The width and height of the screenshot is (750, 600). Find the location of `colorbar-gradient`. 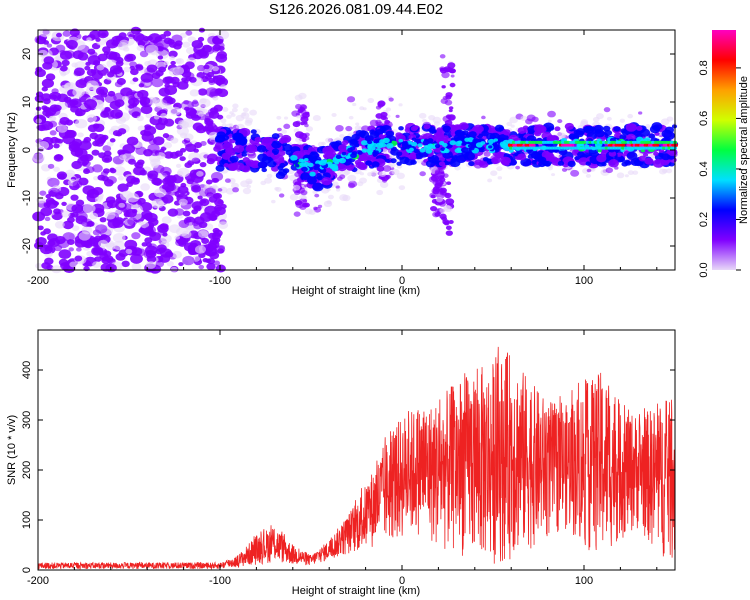

colorbar-gradient is located at coordinates (724, 150).